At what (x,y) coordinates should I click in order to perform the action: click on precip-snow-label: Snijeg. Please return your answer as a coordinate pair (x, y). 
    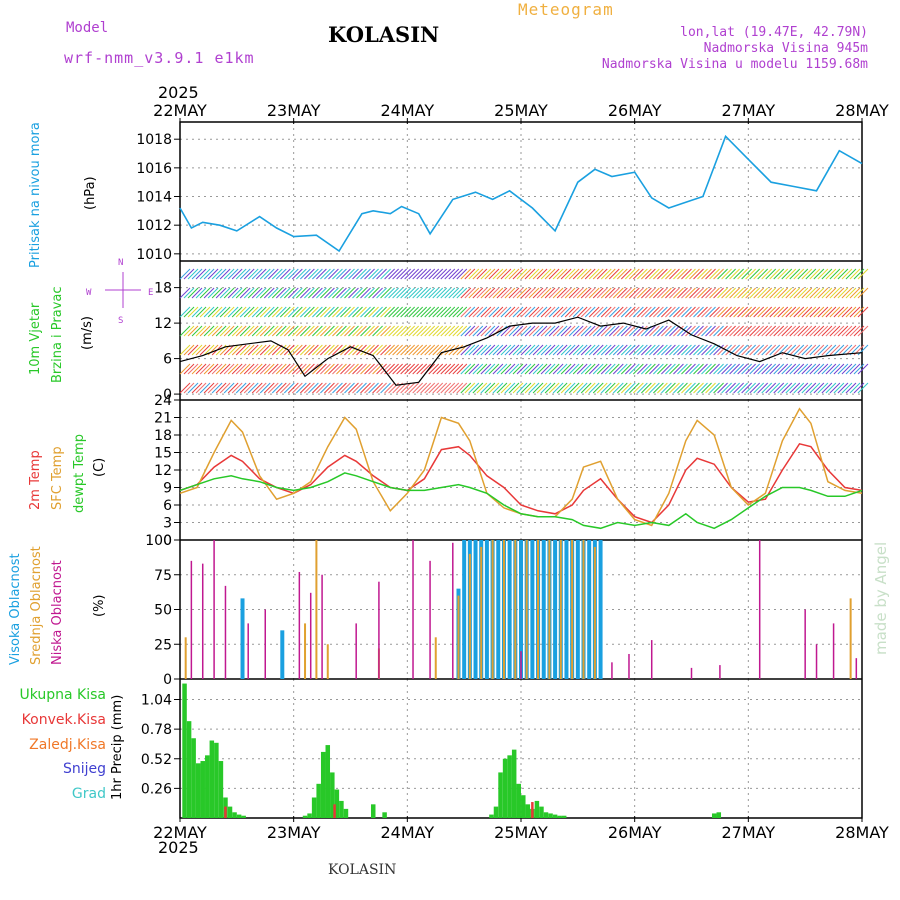
    Looking at the image, I should click on (84, 769).